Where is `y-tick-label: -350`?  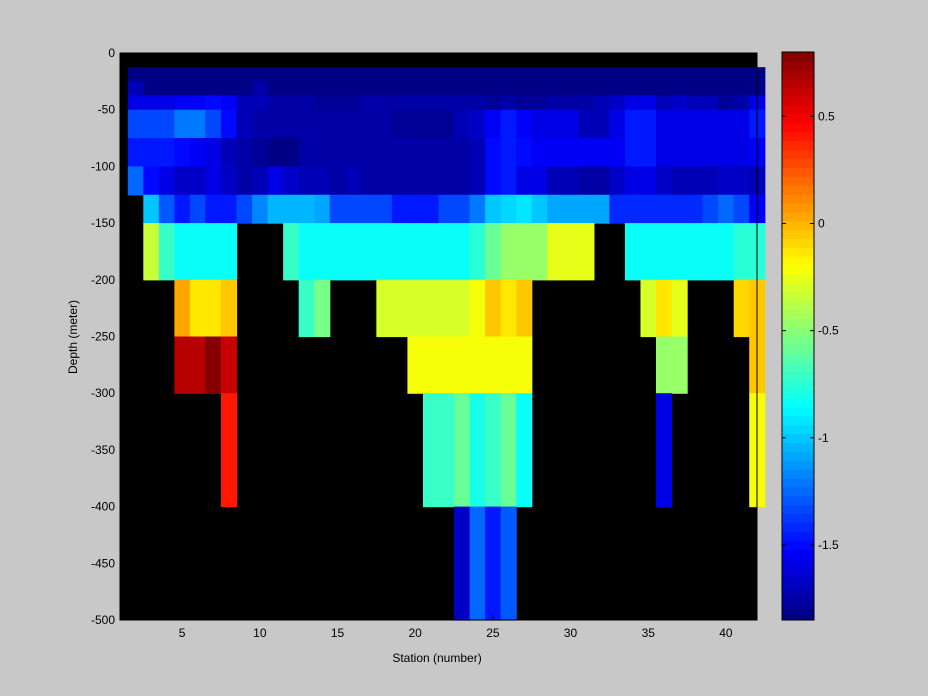
y-tick-label: -350 is located at coordinates (103, 450).